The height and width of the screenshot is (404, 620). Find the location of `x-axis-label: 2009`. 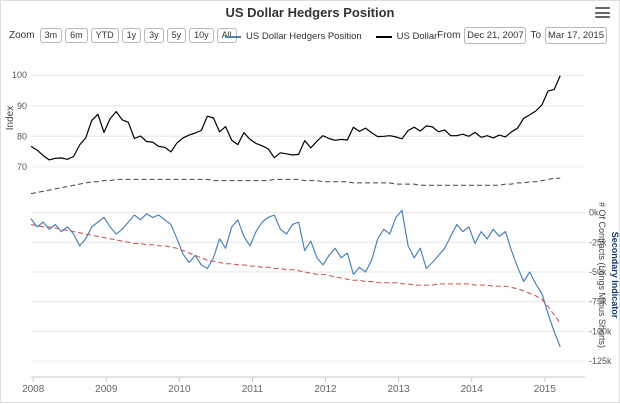

x-axis-label: 2009 is located at coordinates (106, 389).